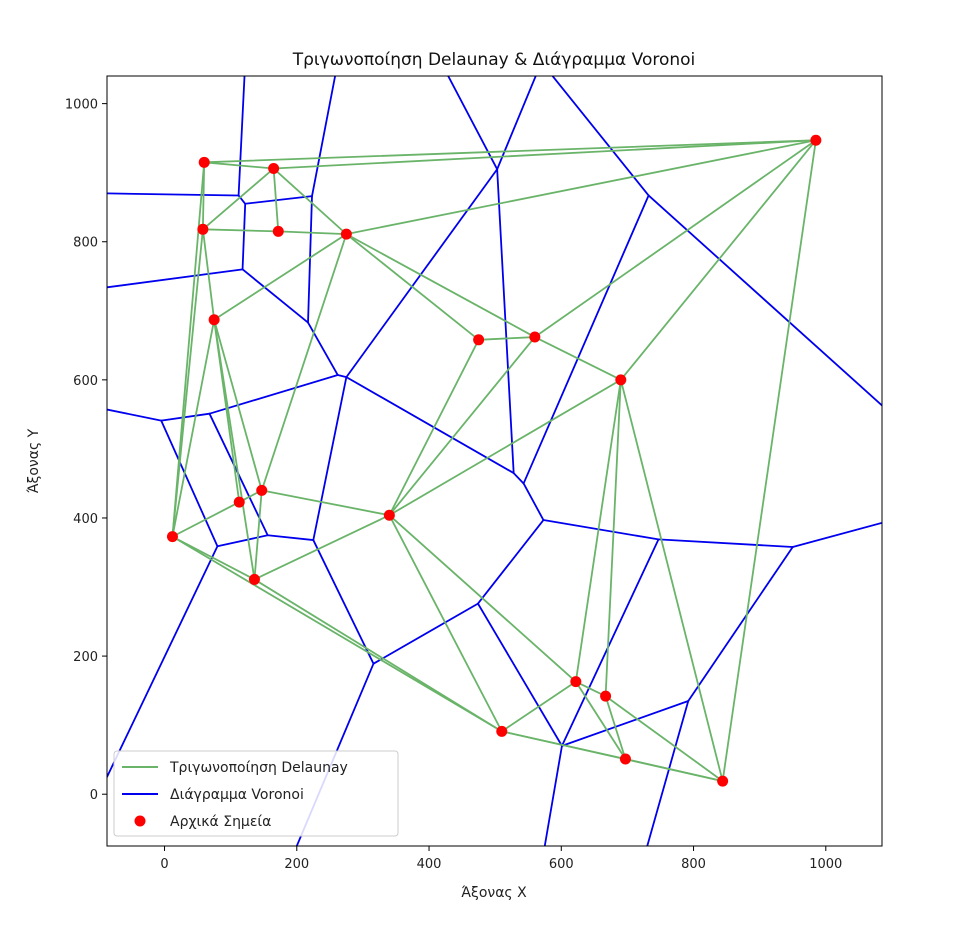 This screenshot has height=944, width=966. Describe the element at coordinates (140, 821) in the screenshot. I see `legend-swatch-points` at that location.